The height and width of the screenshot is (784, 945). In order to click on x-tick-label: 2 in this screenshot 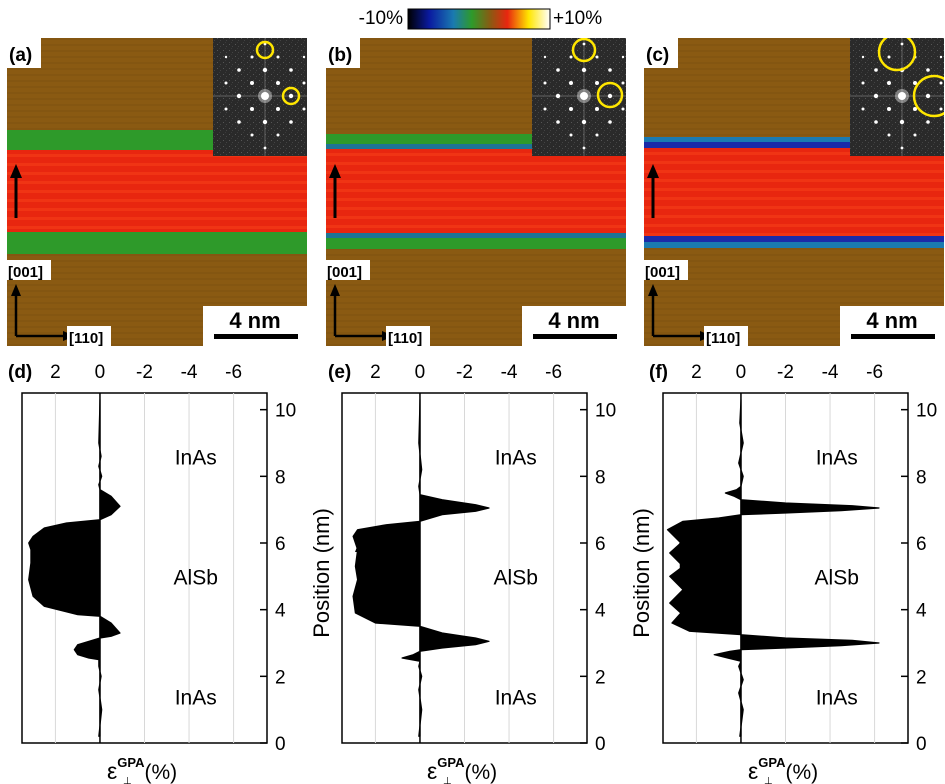, I will do `click(55, 372)`.